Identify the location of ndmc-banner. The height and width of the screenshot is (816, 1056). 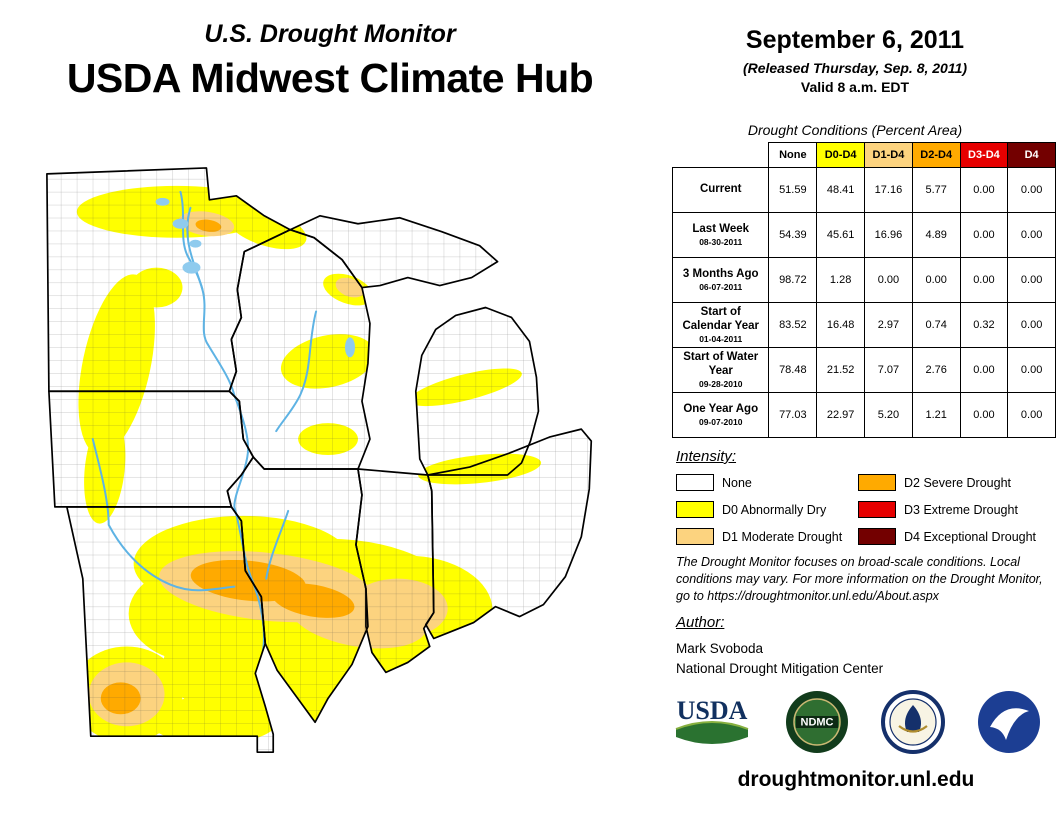
(817, 721).